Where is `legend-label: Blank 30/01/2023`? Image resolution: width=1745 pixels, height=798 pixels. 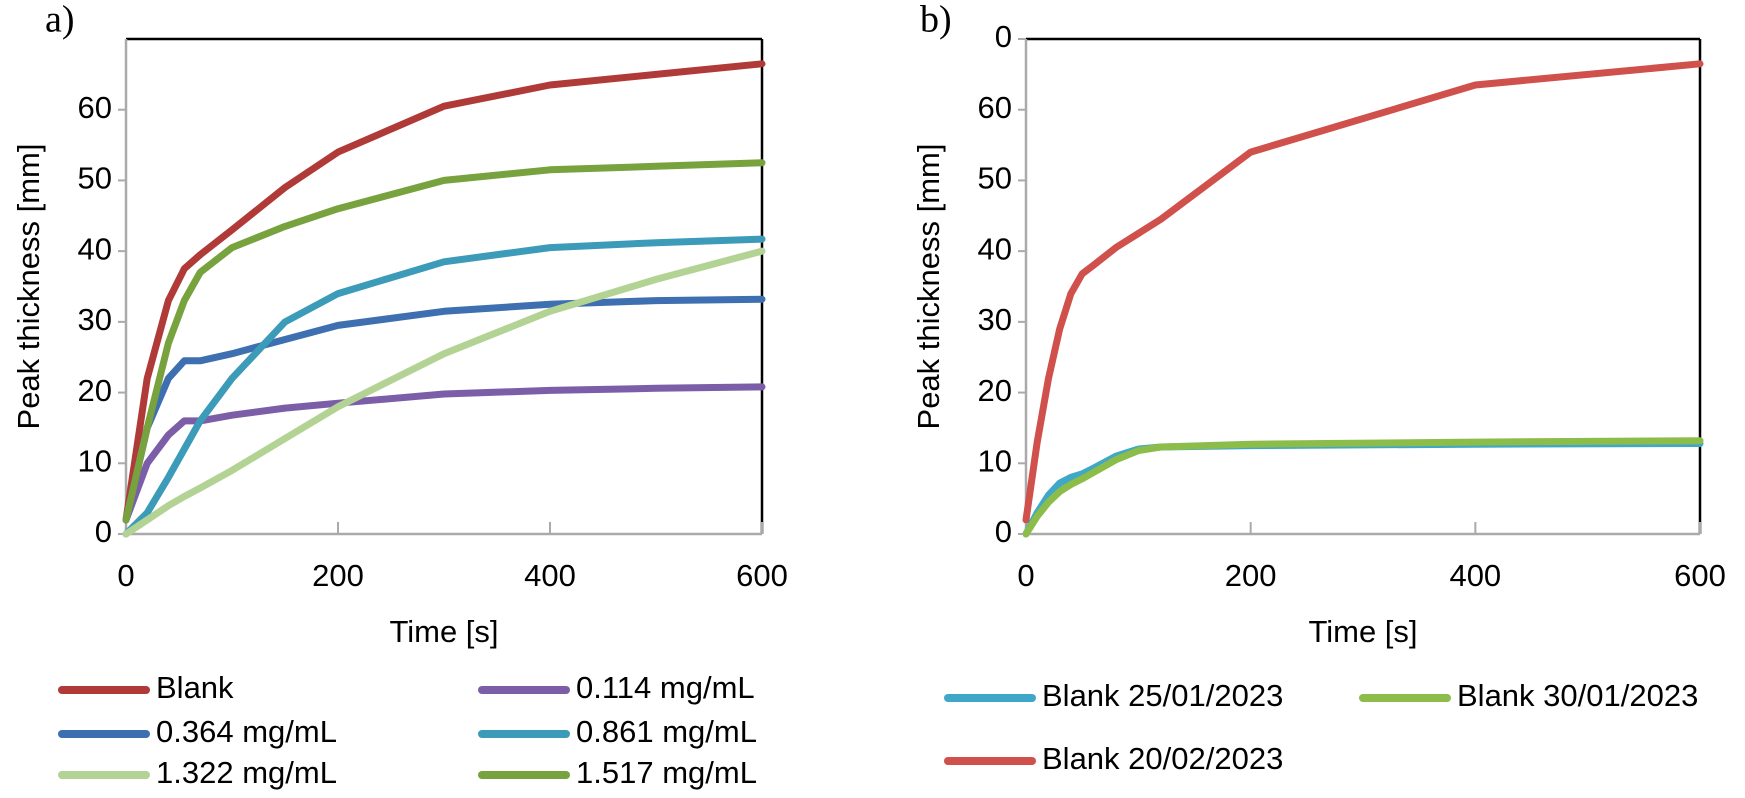 legend-label: Blank 30/01/2023 is located at coordinates (1577, 695).